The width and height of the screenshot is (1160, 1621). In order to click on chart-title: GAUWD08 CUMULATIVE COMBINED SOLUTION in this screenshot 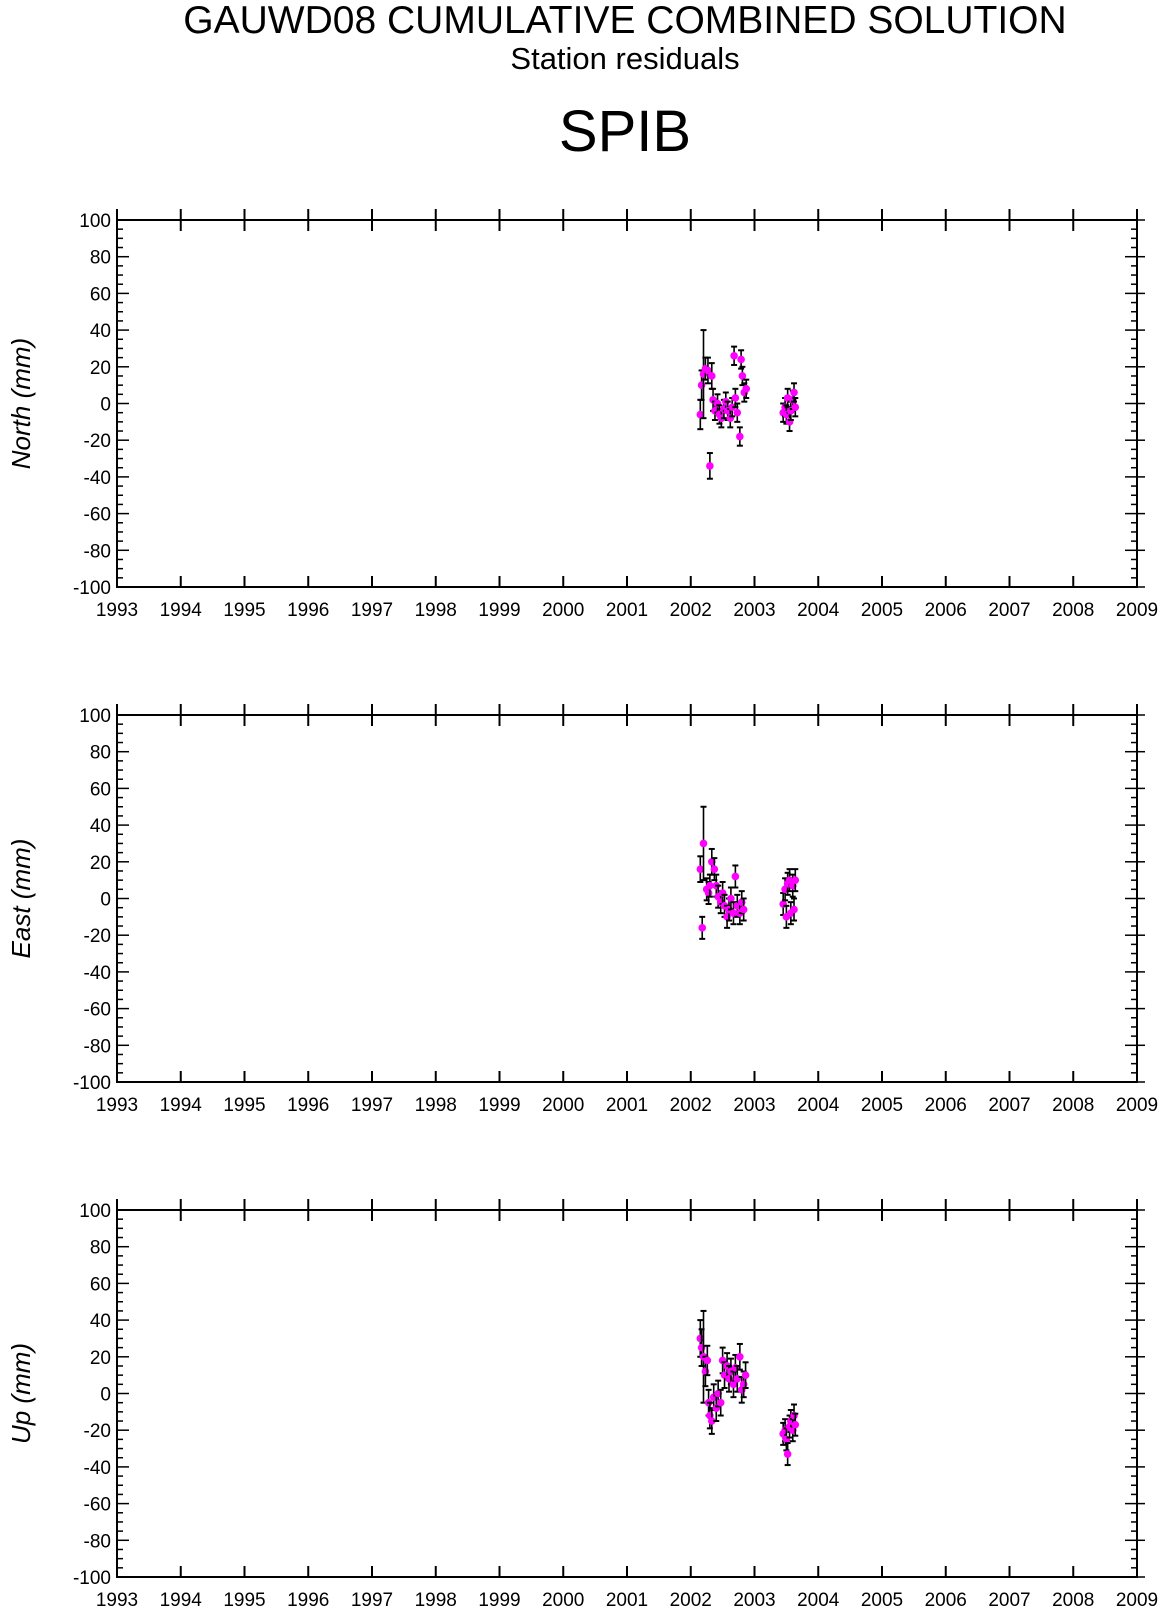, I will do `click(625, 21)`.